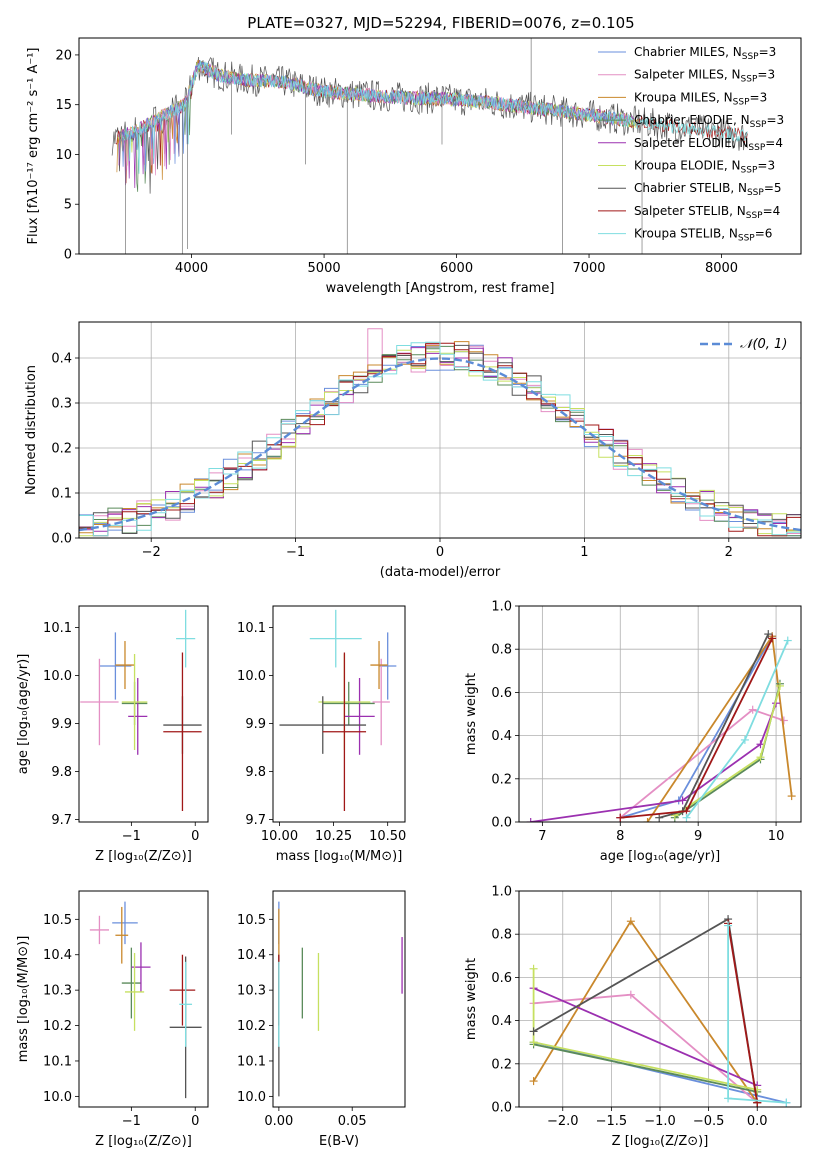  I want to click on legend-label: Kroupa MILES, NSSP=3, so click(700, 98).